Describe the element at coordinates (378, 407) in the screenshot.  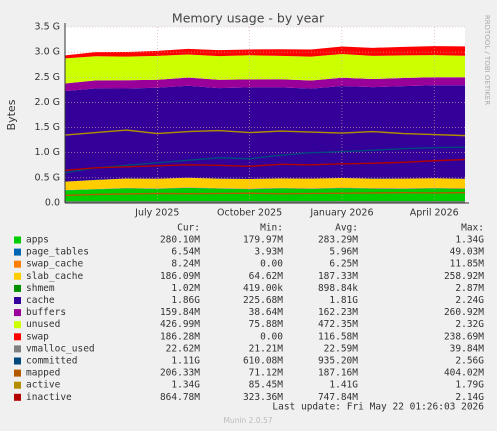
I see `last-update: Last update: Fri May 22 01:26:03 2026` at that location.